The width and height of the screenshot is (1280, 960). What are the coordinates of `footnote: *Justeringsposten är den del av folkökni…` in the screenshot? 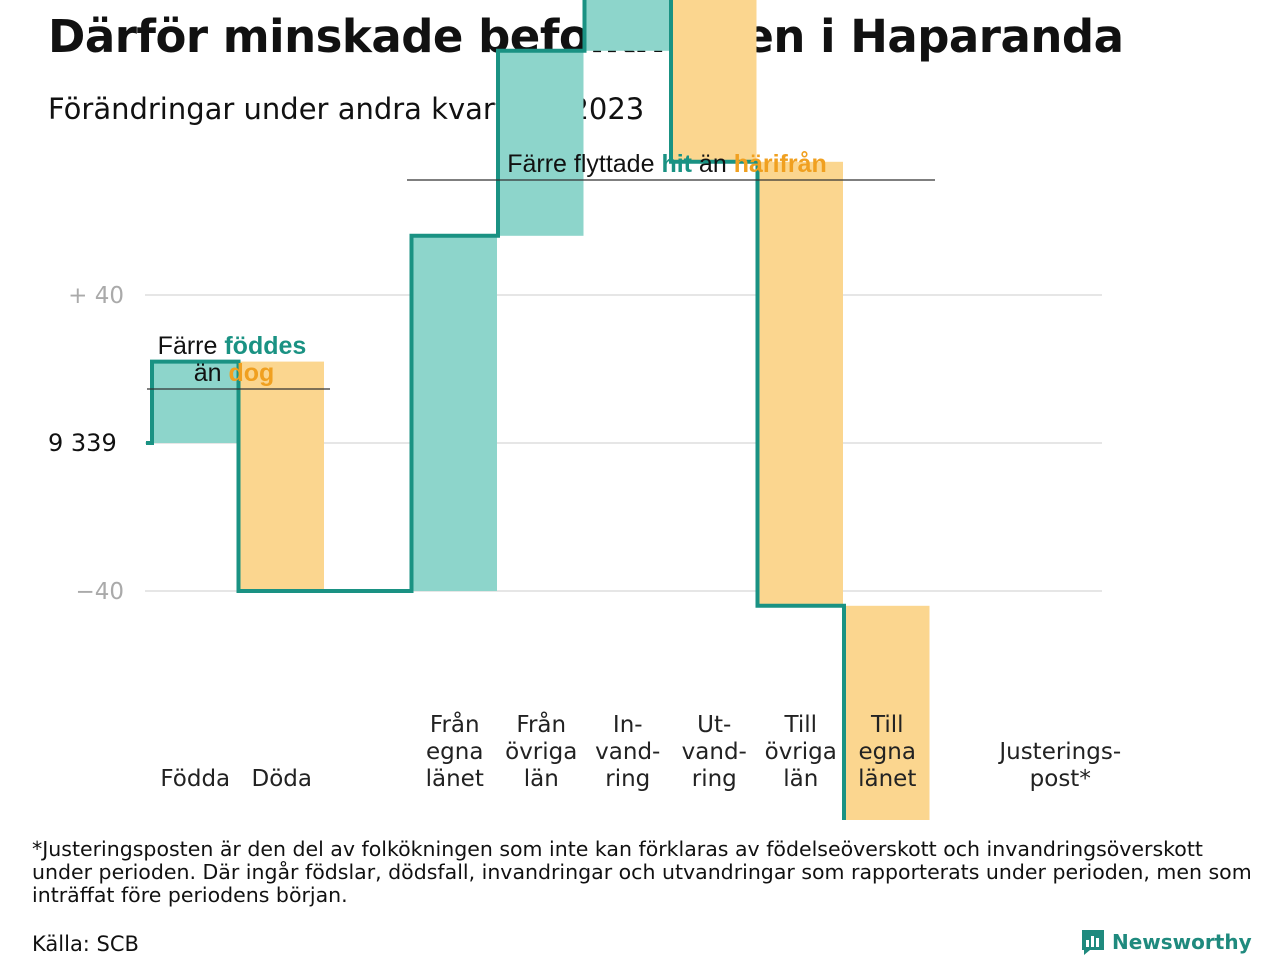 It's located at (642, 872).